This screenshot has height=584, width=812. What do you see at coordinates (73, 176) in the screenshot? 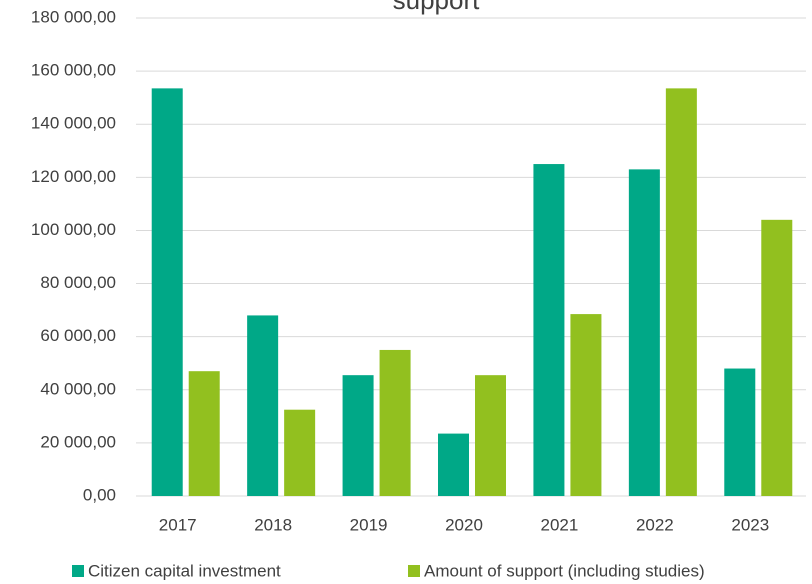
I see `y-tick-label: 120 000,00` at bounding box center [73, 176].